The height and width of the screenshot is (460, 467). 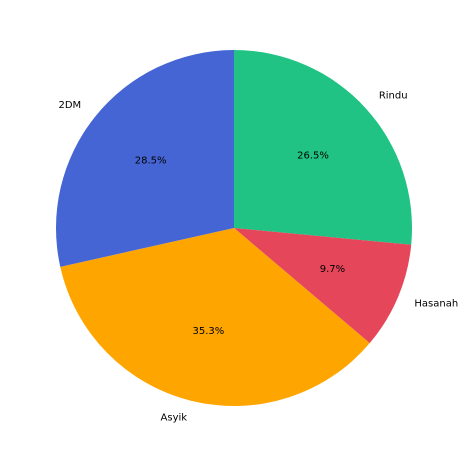 I want to click on pie-pct-label-asyik: 35.3%, so click(x=209, y=331).